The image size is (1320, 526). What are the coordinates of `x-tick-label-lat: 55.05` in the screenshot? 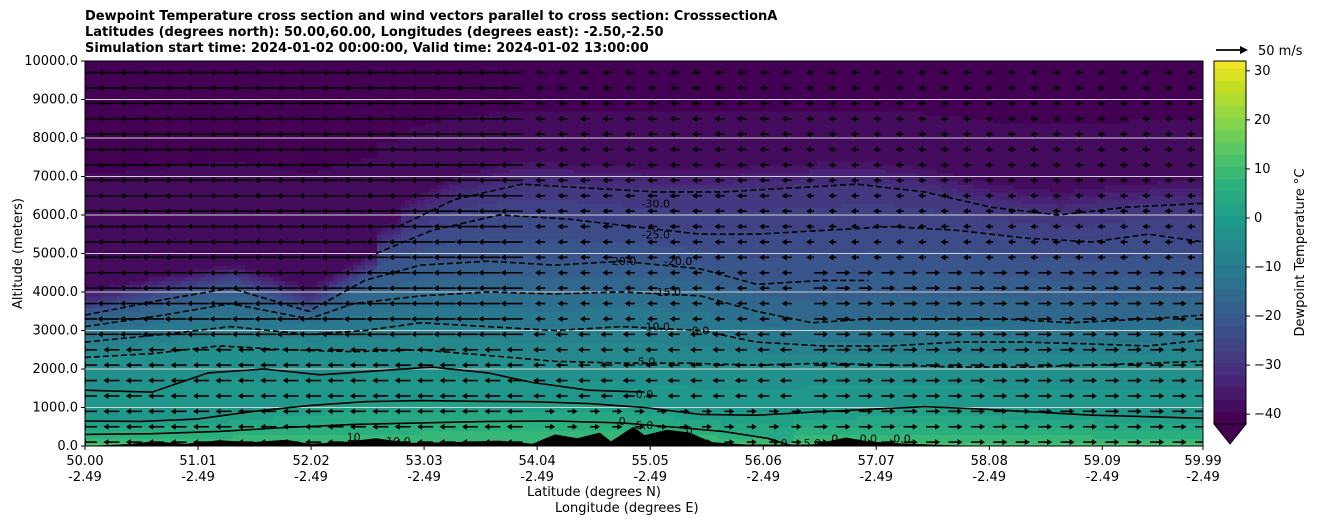 It's located at (650, 461).